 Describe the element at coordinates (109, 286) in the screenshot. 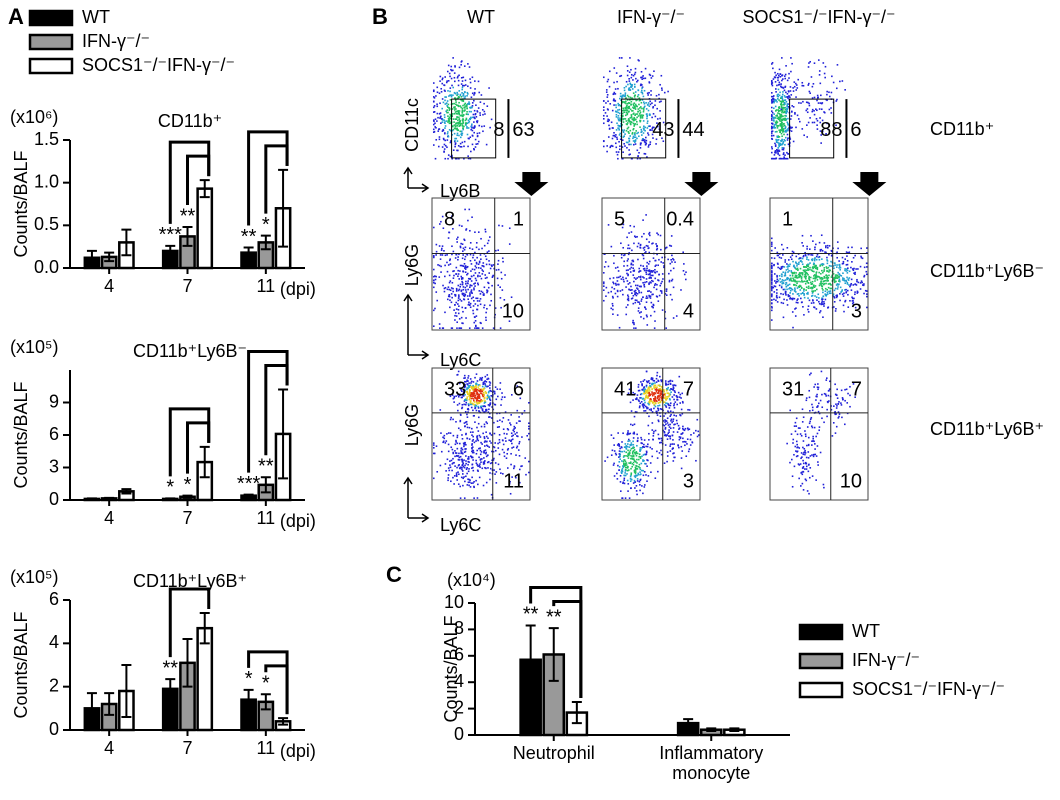

I see `x-tick-label: 4` at that location.